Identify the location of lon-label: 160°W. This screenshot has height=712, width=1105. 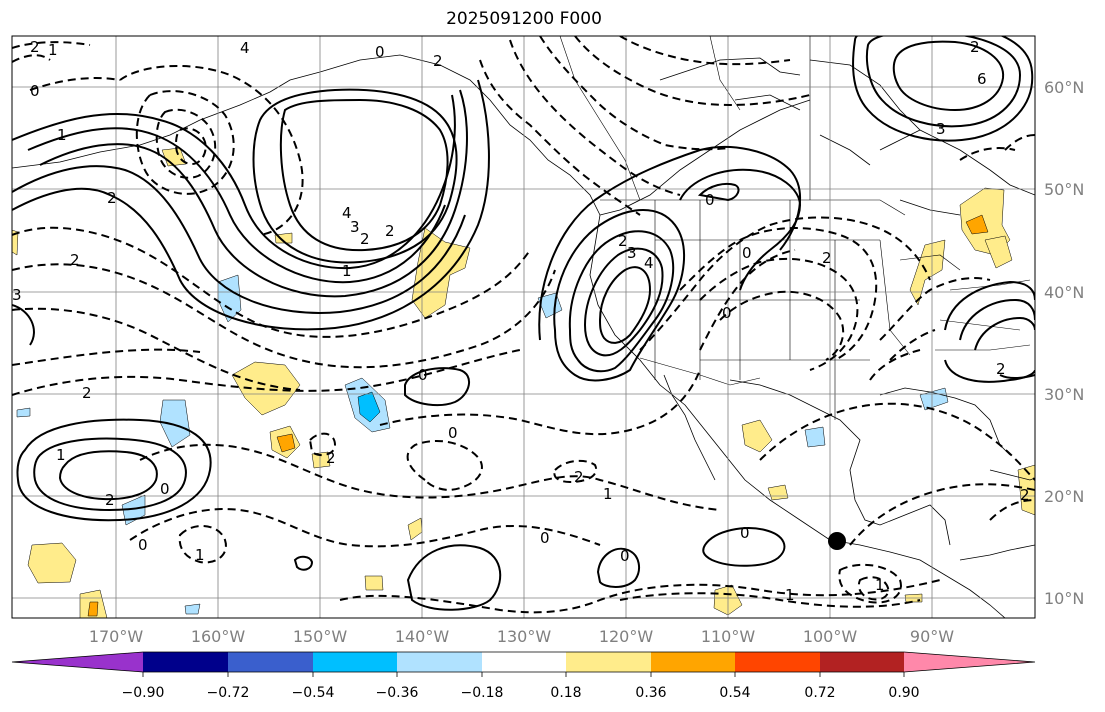
(218, 636).